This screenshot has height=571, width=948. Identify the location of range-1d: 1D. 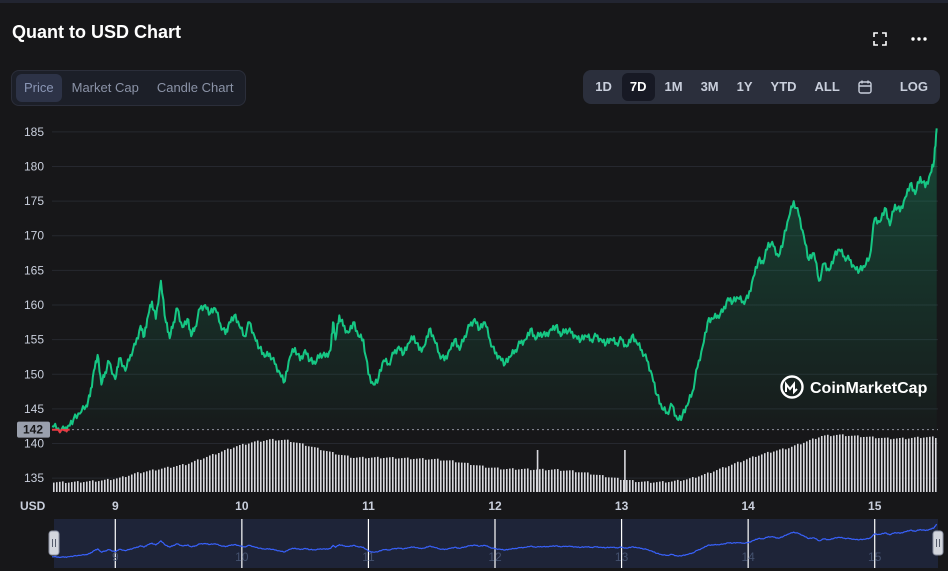
(603, 86).